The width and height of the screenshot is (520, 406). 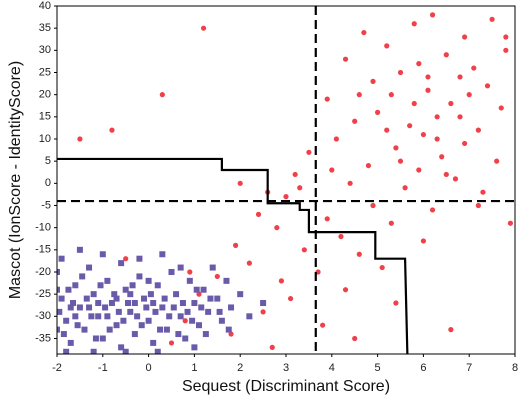 What do you see at coordinates (240, 368) in the screenshot?
I see `x-tick-label: 2` at bounding box center [240, 368].